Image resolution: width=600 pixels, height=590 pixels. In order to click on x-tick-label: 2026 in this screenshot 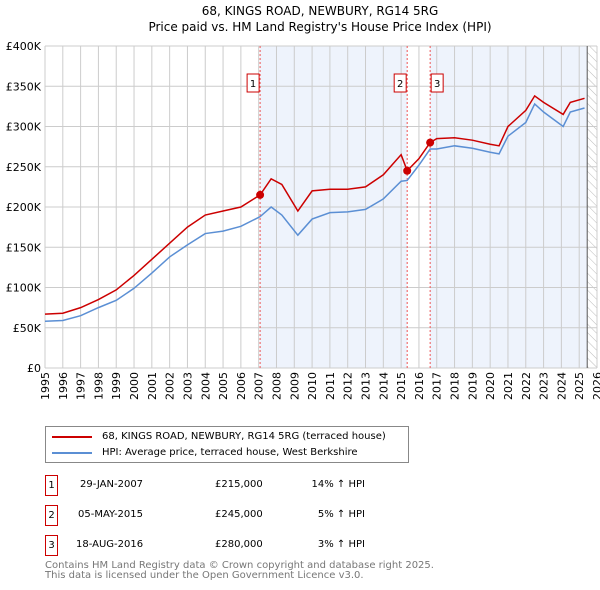, I will do `click(595, 386)`.